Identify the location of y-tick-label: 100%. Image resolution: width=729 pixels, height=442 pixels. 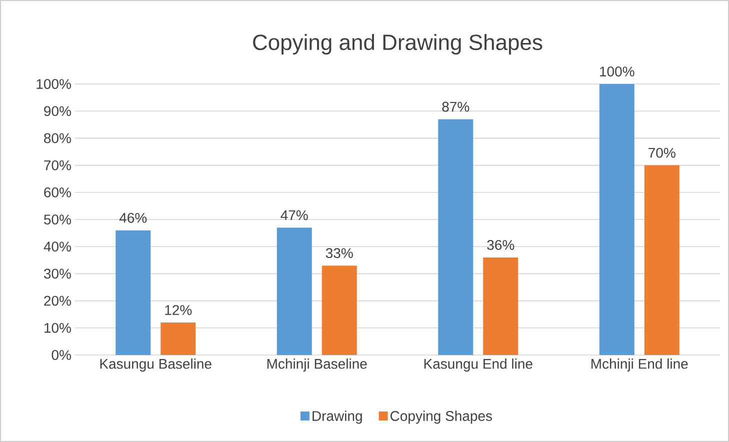
(53, 84).